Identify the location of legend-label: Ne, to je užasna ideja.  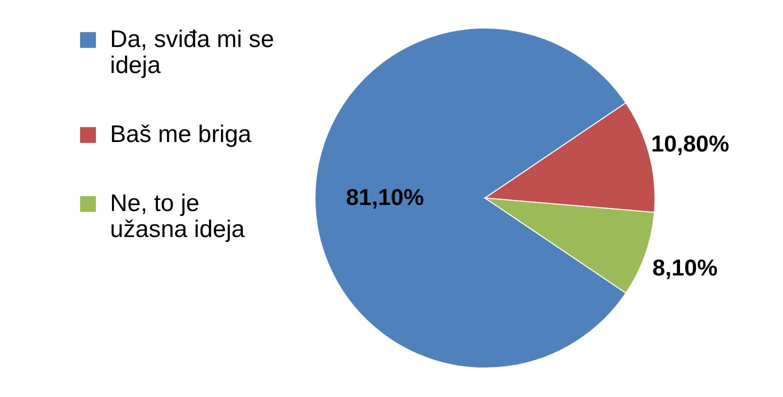
(178, 216).